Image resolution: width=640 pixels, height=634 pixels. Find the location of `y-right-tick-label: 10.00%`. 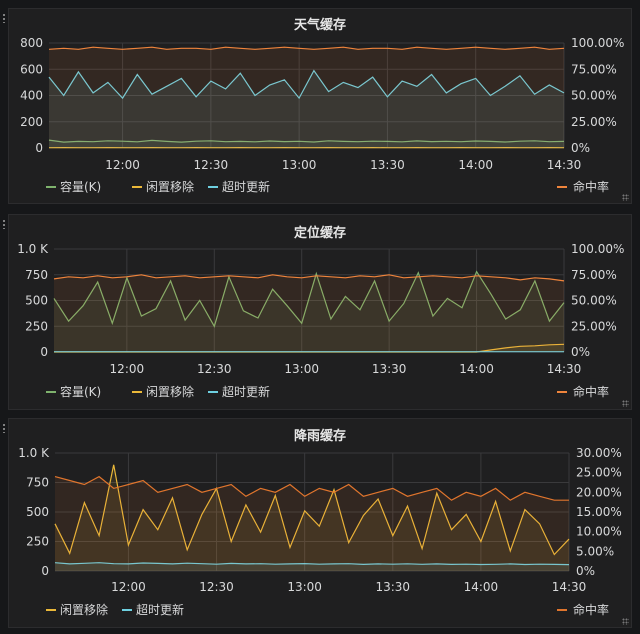

y-right-tick-label: 10.00% is located at coordinates (599, 532).